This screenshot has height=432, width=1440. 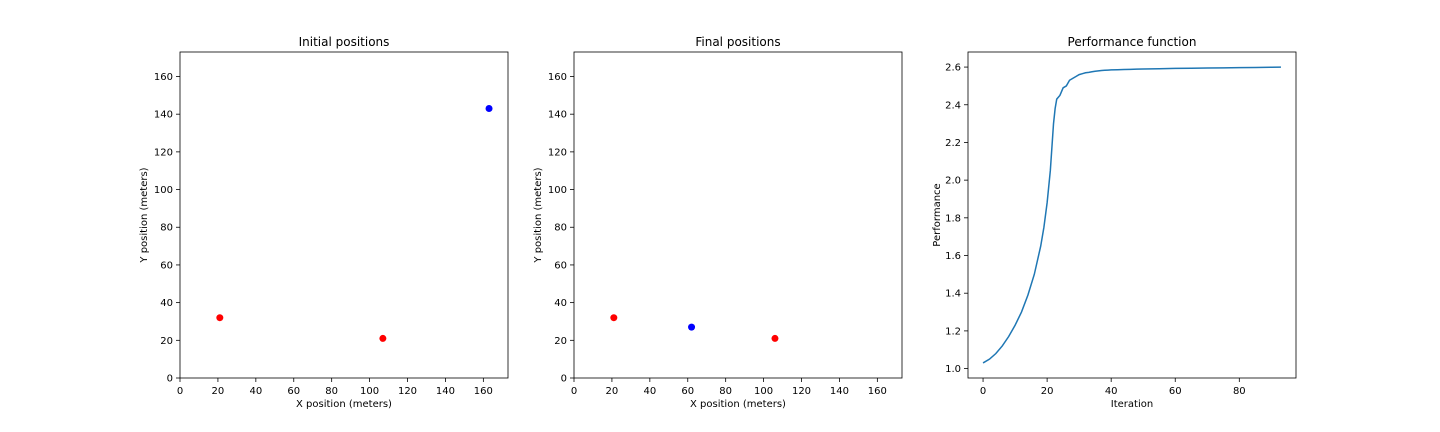 I want to click on x-axis-label: Iteration, so click(x=1132, y=404).